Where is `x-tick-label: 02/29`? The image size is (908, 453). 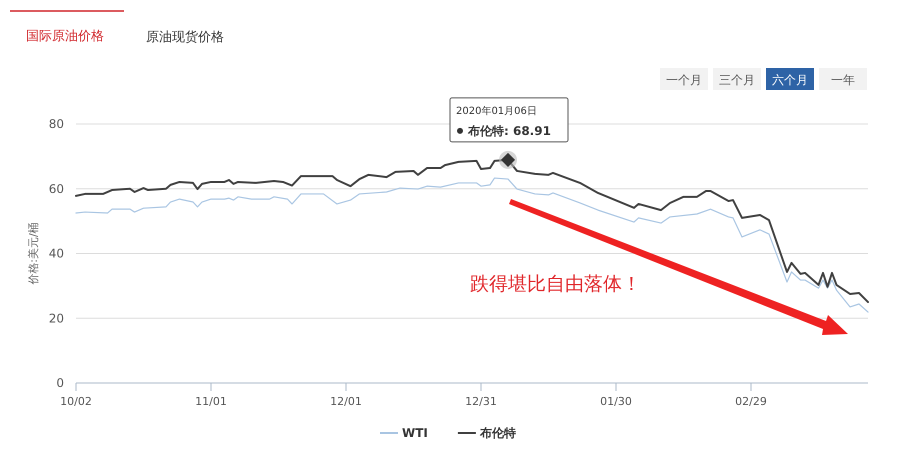
x-tick-label: 02/29 is located at coordinates (751, 401).